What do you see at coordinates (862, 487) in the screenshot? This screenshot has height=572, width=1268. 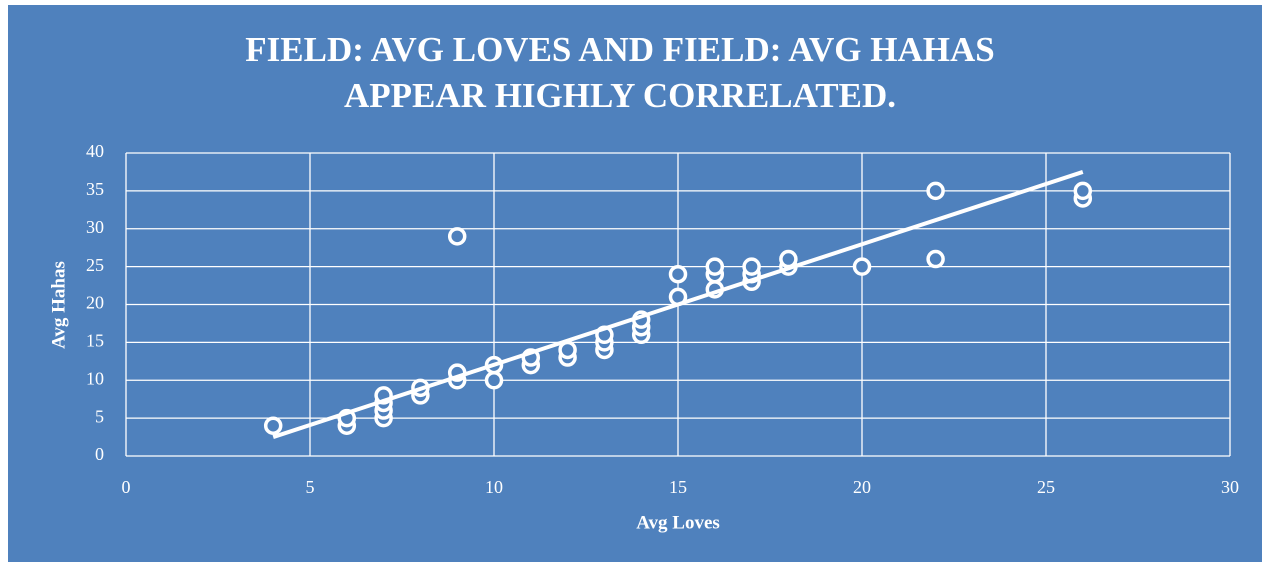 I see `x-tick-label: 20` at bounding box center [862, 487].